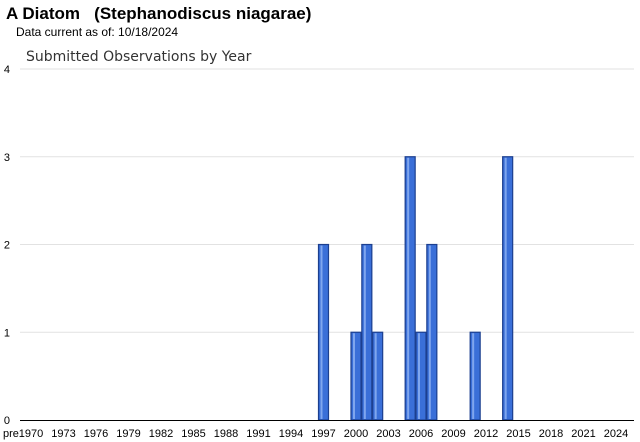 The height and width of the screenshot is (442, 640). I want to click on bar-2014, so click(508, 288).